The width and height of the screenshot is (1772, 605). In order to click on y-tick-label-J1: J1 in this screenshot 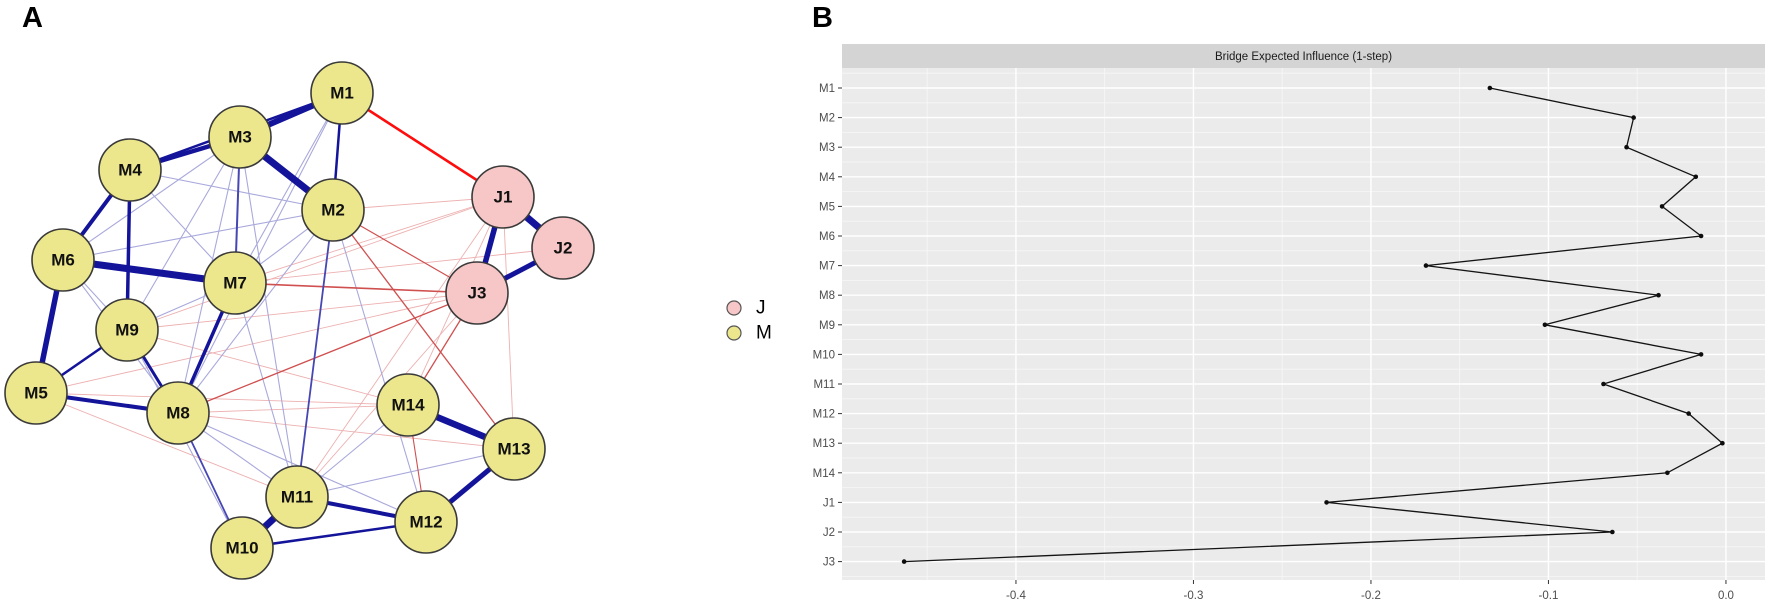, I will do `click(829, 503)`.